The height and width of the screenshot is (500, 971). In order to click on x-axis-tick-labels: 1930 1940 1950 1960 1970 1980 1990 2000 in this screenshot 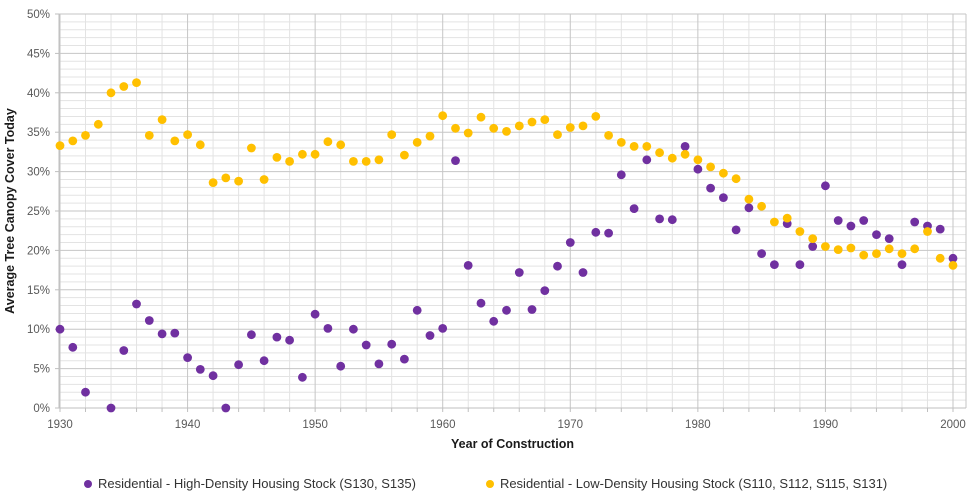, I will do `click(506, 425)`.